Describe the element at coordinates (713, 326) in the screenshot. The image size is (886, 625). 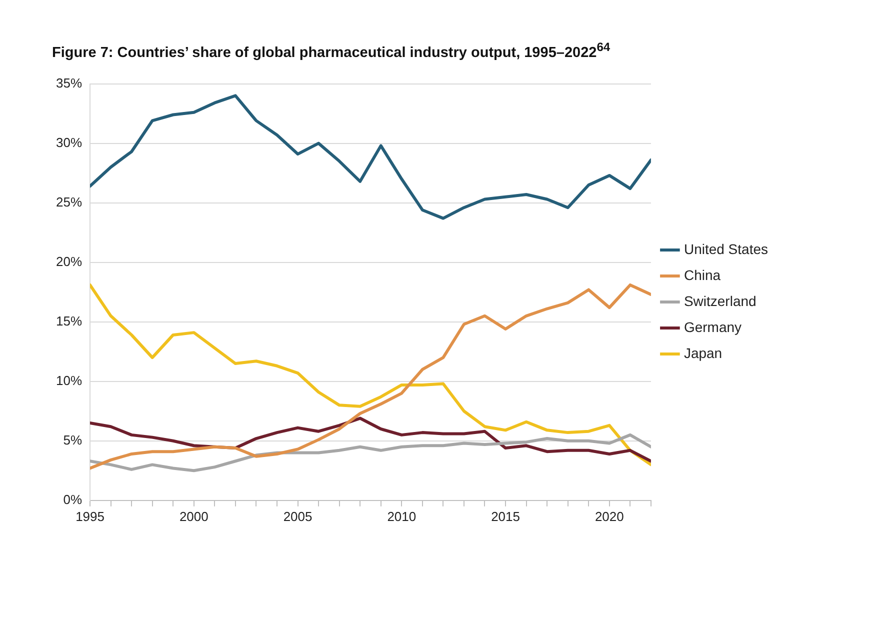
I see `legend-label: Germany` at that location.